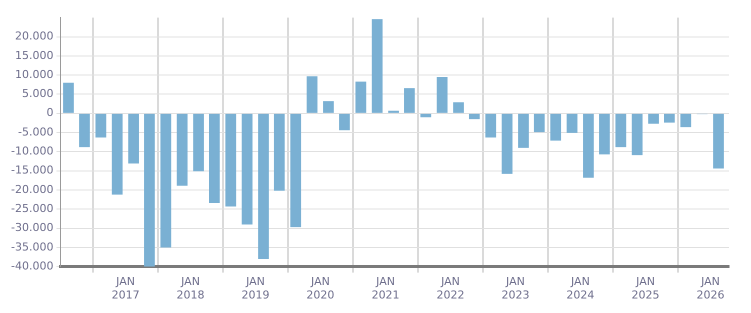 Image resolution: width=751 pixels, height=313 pixels. What do you see at coordinates (32, 247) in the screenshot?
I see `y-tick-label: -35.000` at bounding box center [32, 247].